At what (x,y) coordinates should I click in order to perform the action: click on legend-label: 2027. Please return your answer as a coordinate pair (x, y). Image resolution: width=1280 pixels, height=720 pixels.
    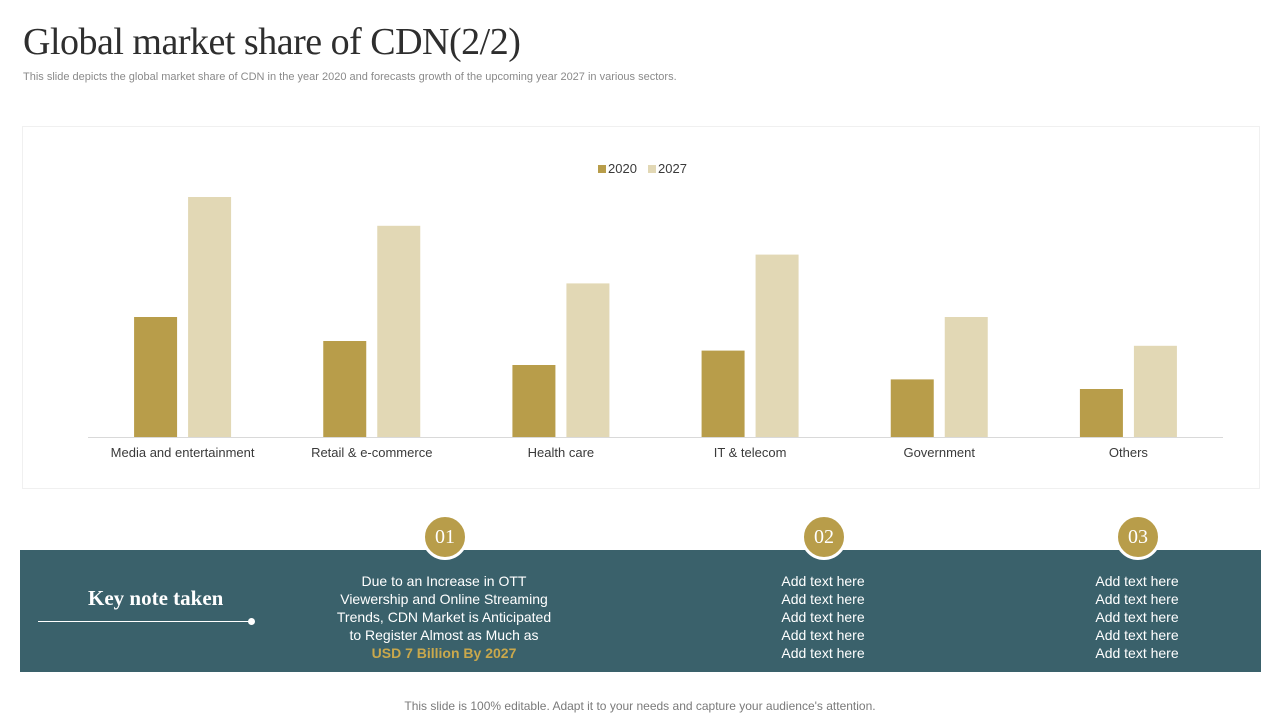
    Looking at the image, I should click on (672, 168).